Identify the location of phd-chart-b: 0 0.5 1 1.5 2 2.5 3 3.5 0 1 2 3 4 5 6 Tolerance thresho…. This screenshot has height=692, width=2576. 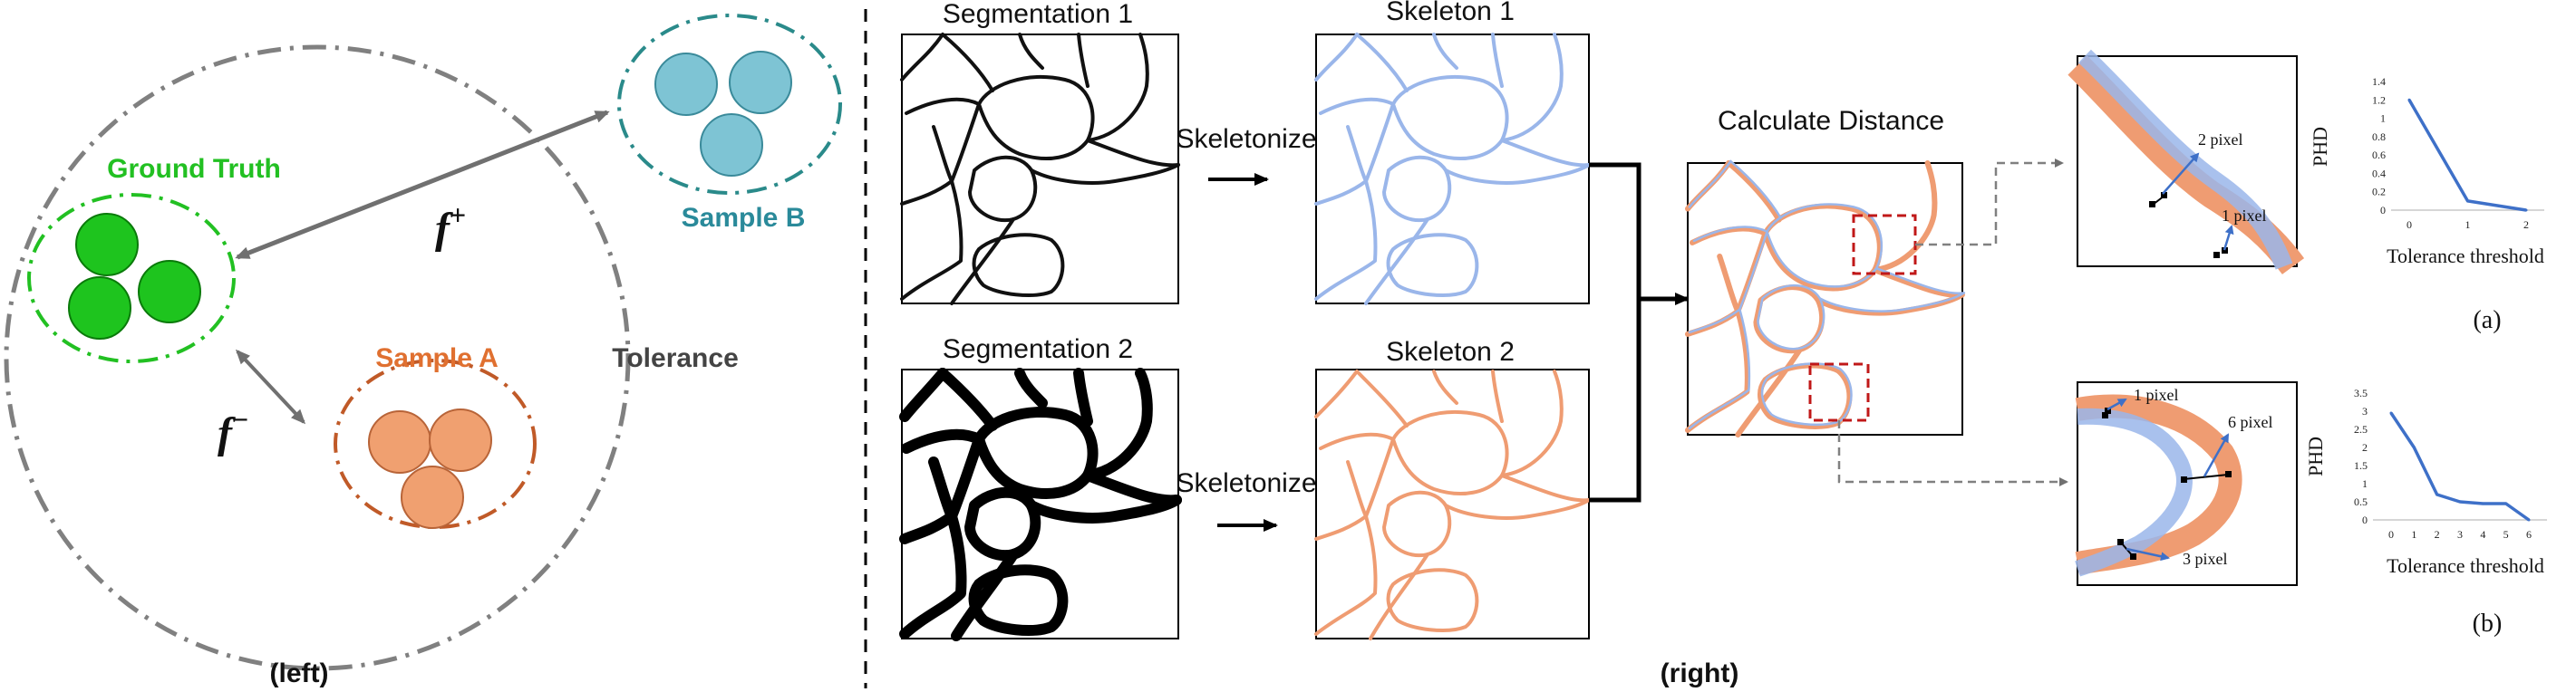
(2425, 482).